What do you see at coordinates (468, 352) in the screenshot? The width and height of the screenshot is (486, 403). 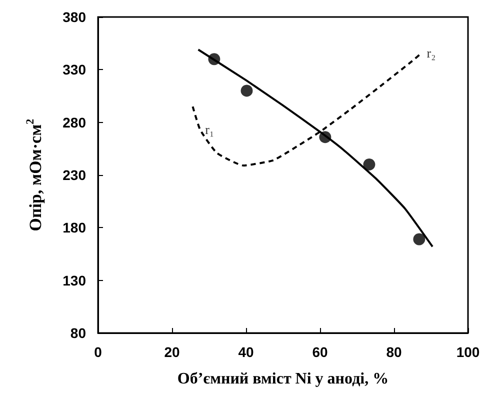 I see `x-tick-label: 100` at bounding box center [468, 352].